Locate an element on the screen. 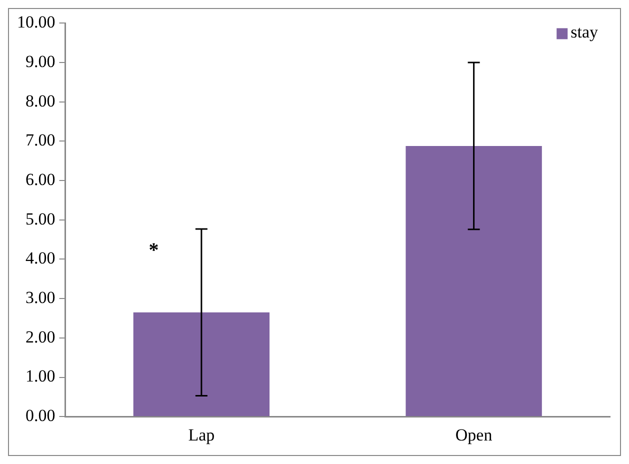 The height and width of the screenshot is (464, 629). y-tick-label: 1.00 is located at coordinates (41, 376).